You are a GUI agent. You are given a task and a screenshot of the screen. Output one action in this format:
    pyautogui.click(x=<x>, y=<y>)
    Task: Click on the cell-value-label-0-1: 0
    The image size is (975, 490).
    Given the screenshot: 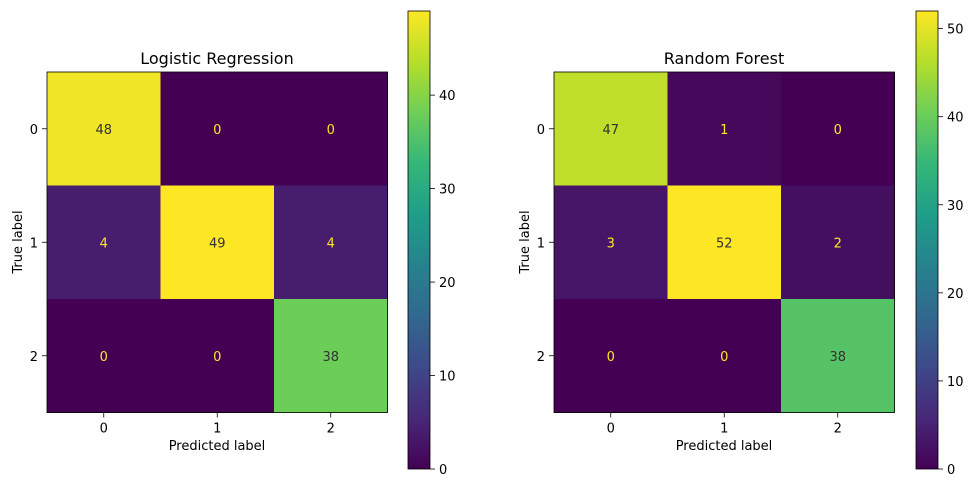 What is the action you would take?
    pyautogui.click(x=217, y=130)
    